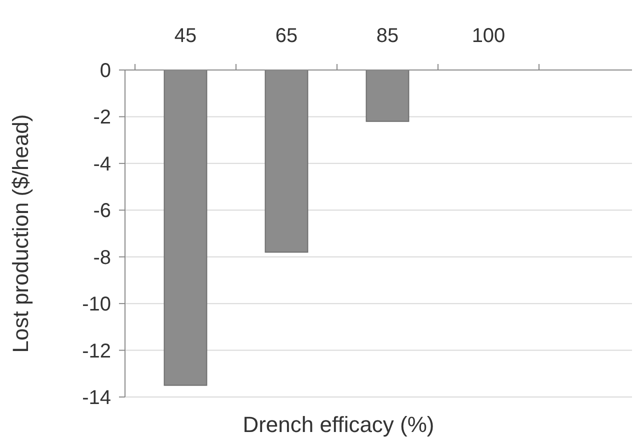 The width and height of the screenshot is (642, 442). I want to click on y-tick-label: -10, so click(96, 305).